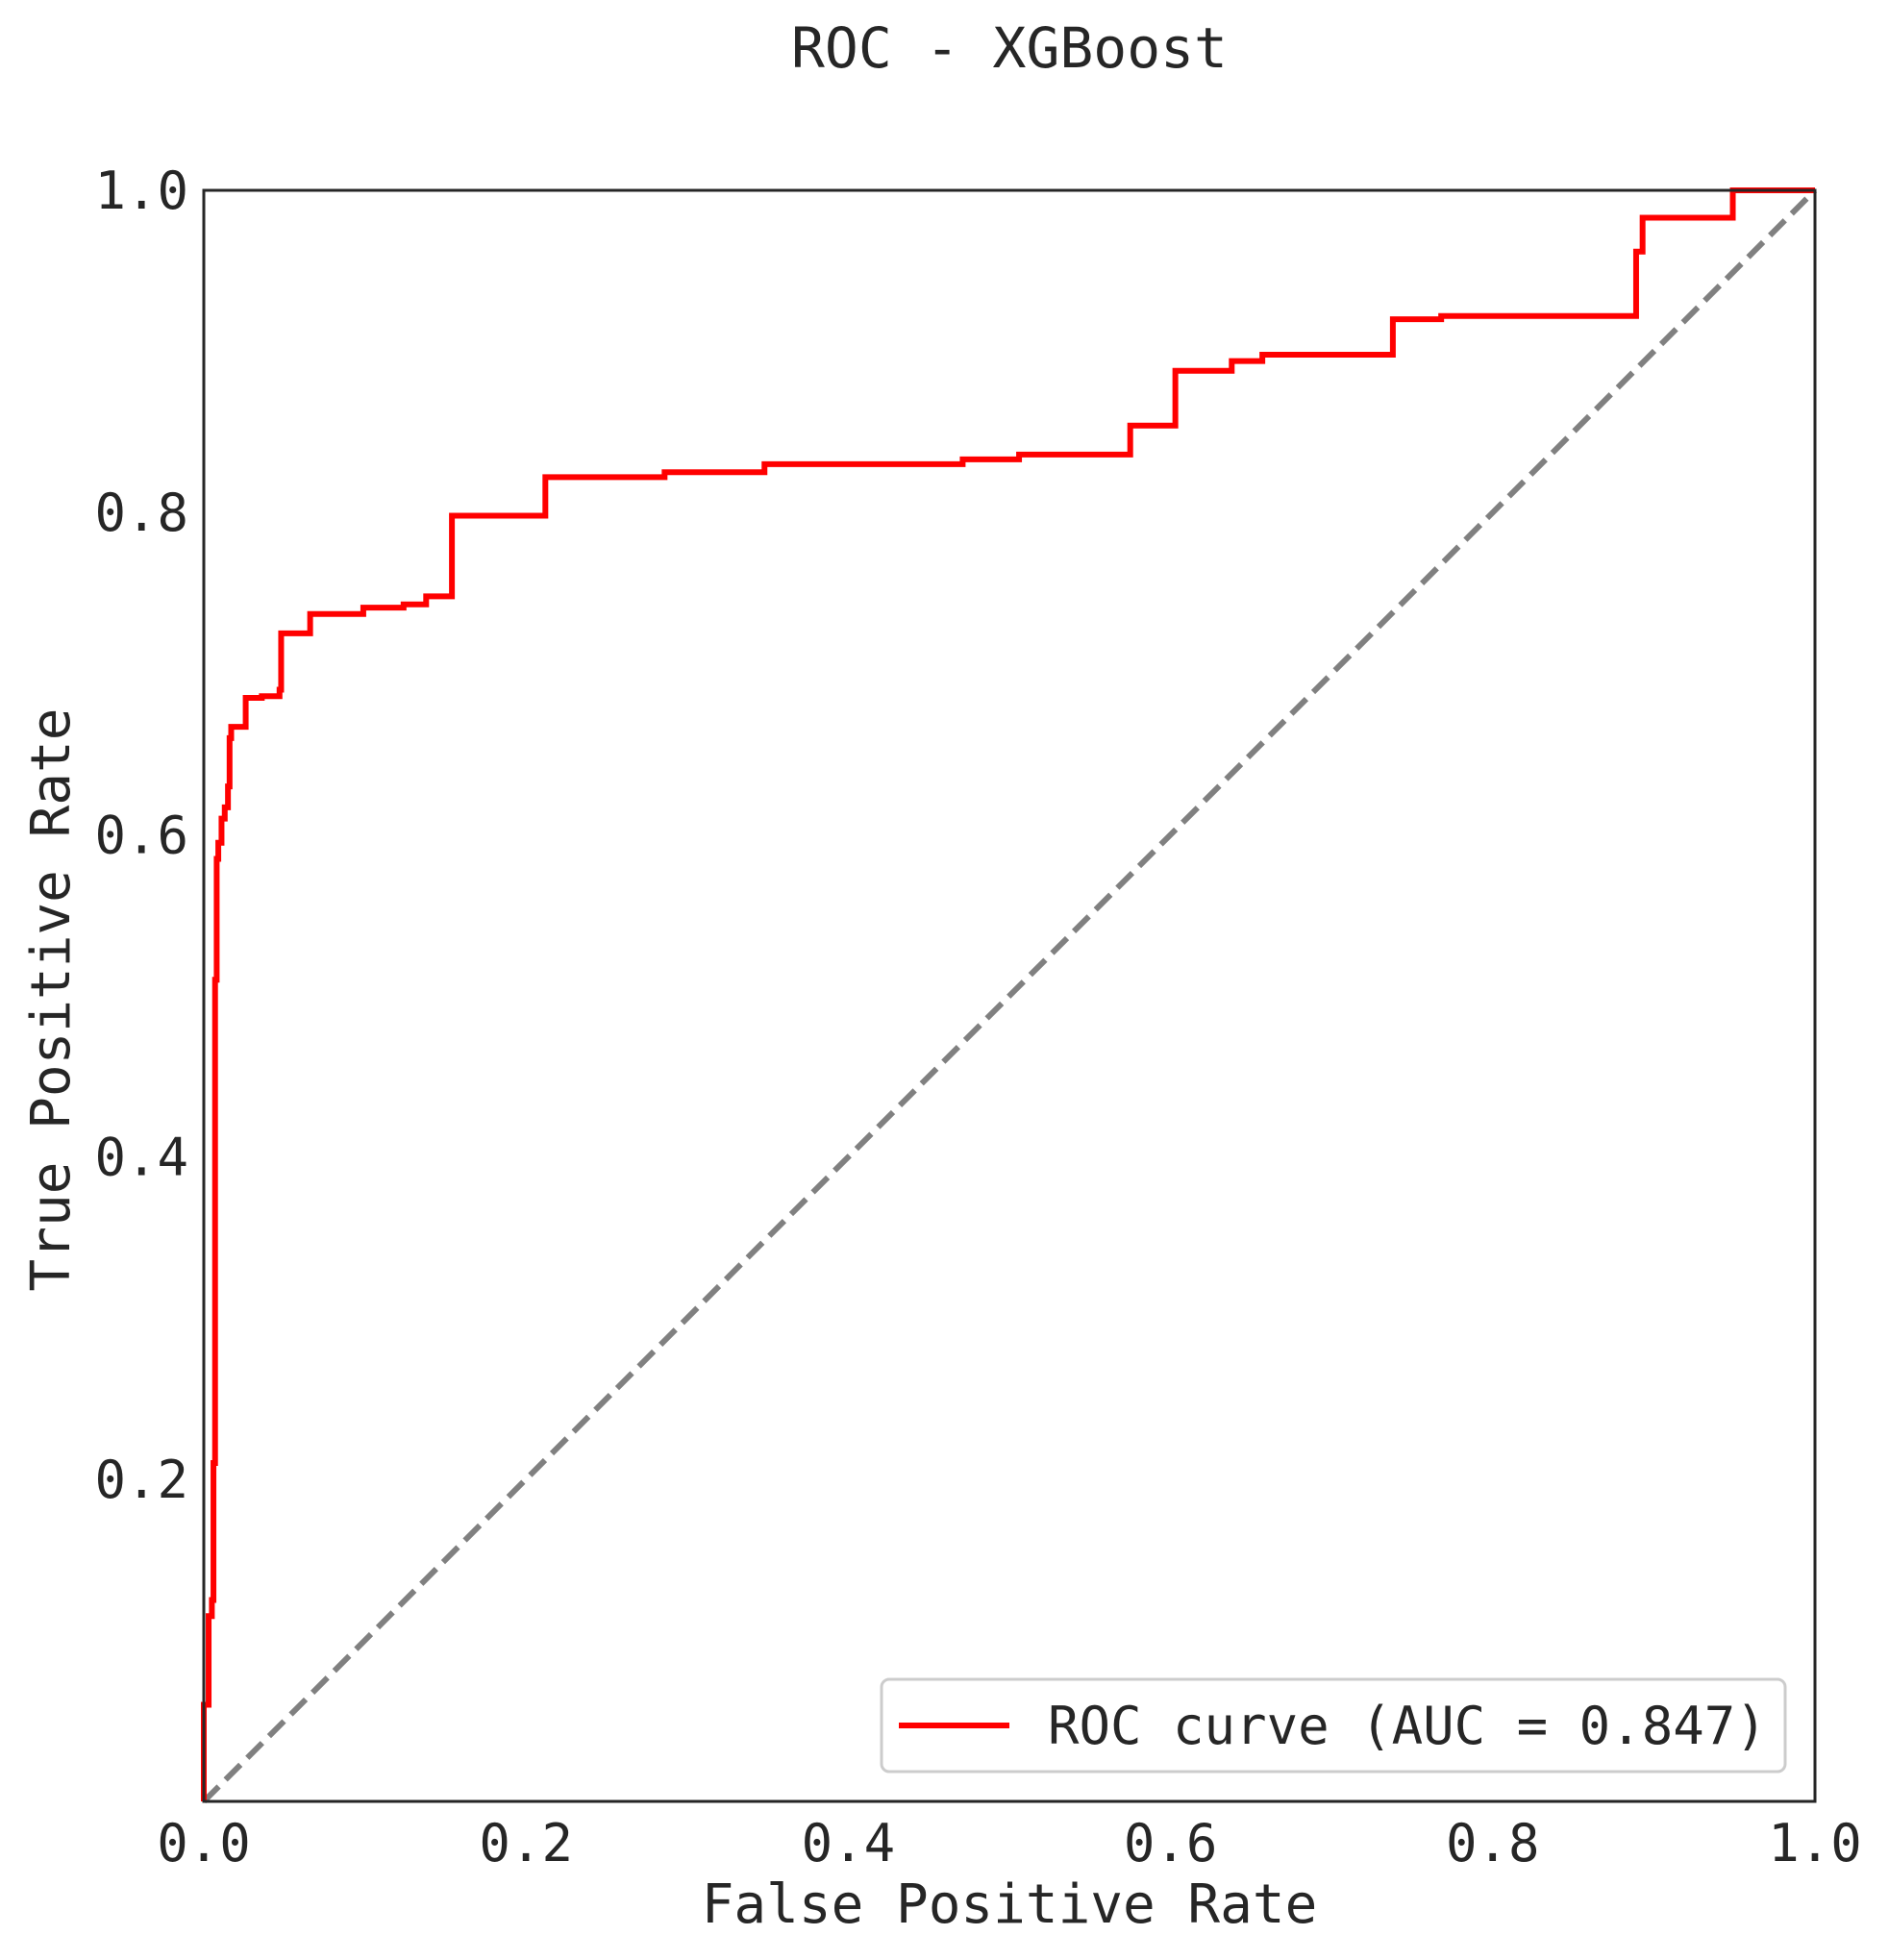 The width and height of the screenshot is (1889, 1960). I want to click on x-tick-label: 1.0, so click(1815, 1843).